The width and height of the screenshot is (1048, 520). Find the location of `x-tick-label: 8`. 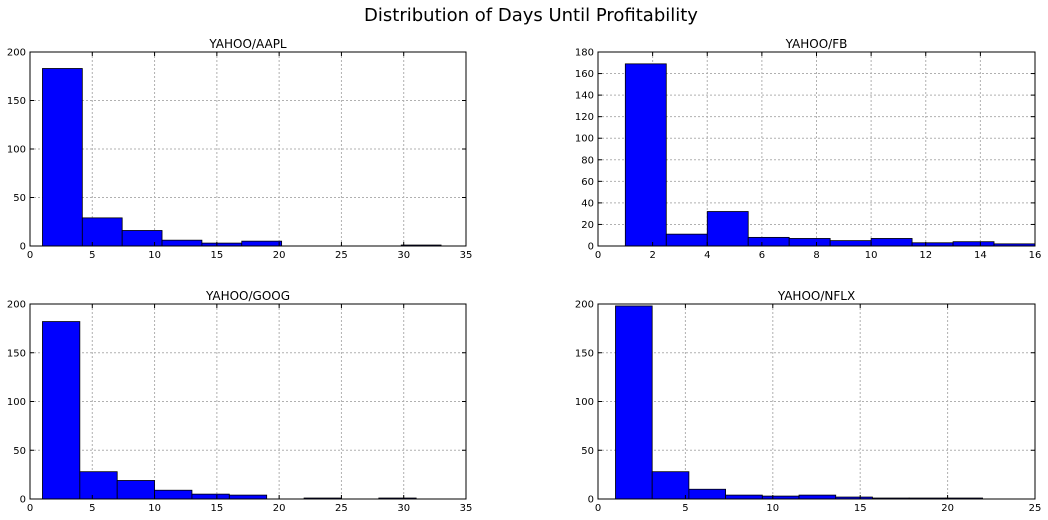

x-tick-label: 8 is located at coordinates (816, 255).